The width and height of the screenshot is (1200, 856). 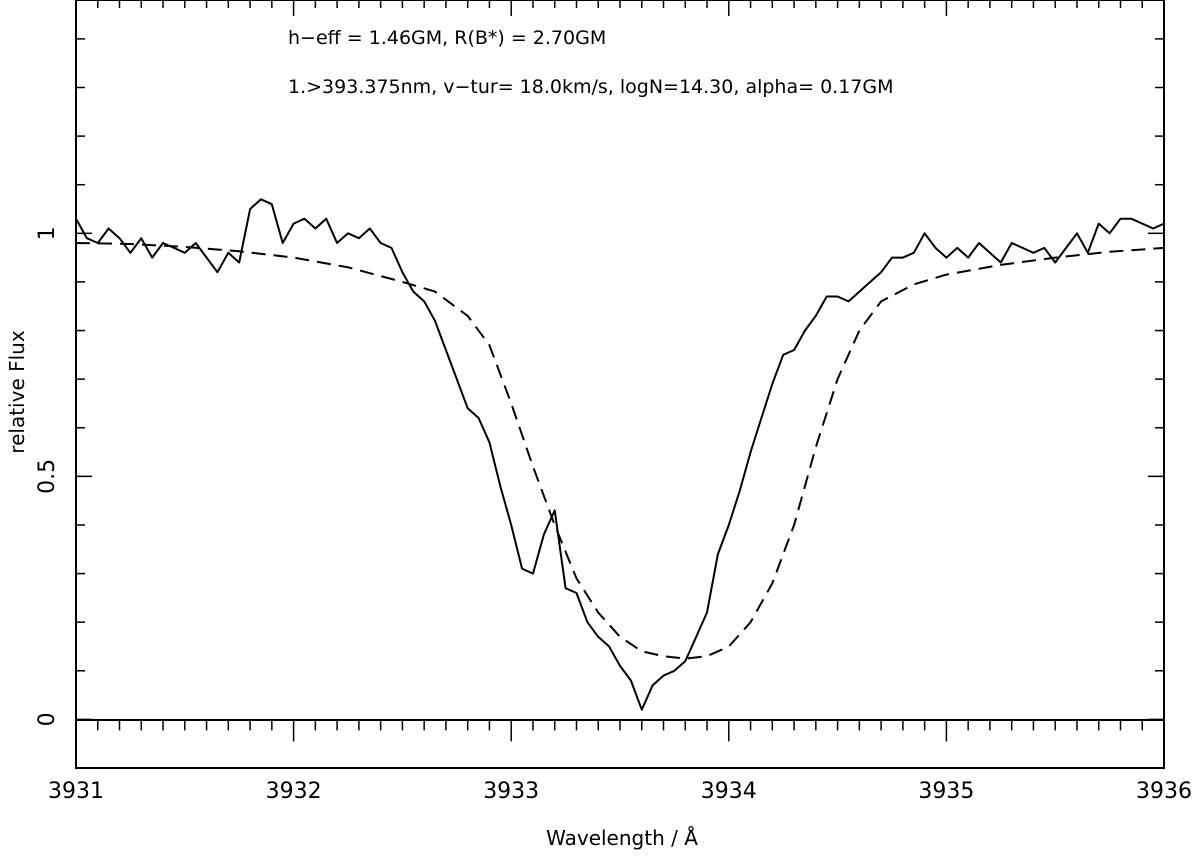 What do you see at coordinates (946, 791) in the screenshot?
I see `x-tick-label: 3935` at bounding box center [946, 791].